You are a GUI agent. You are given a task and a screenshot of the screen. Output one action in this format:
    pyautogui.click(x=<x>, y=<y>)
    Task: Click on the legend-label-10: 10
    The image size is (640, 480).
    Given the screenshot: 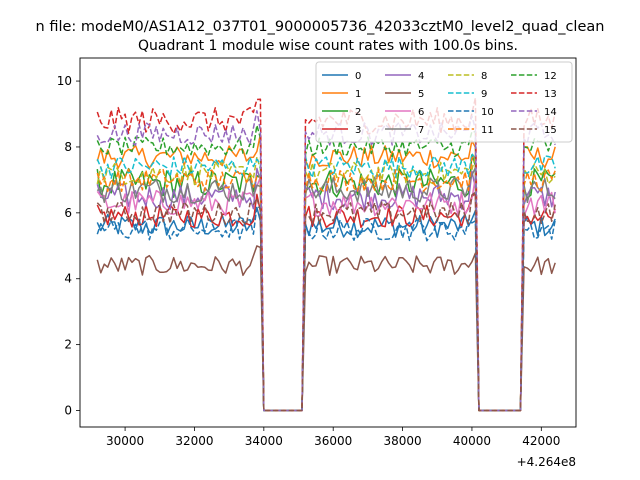 What is the action you would take?
    pyautogui.click(x=487, y=112)
    